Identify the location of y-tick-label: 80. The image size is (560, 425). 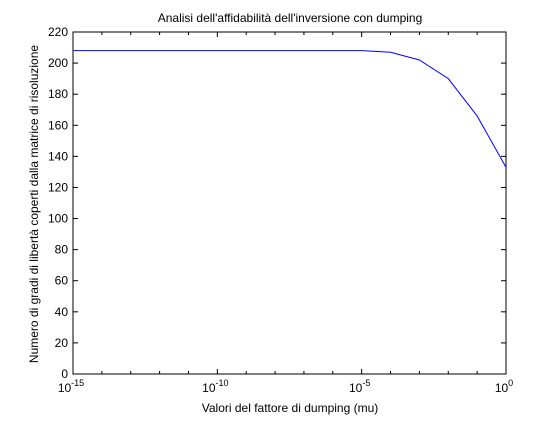
(62, 250).